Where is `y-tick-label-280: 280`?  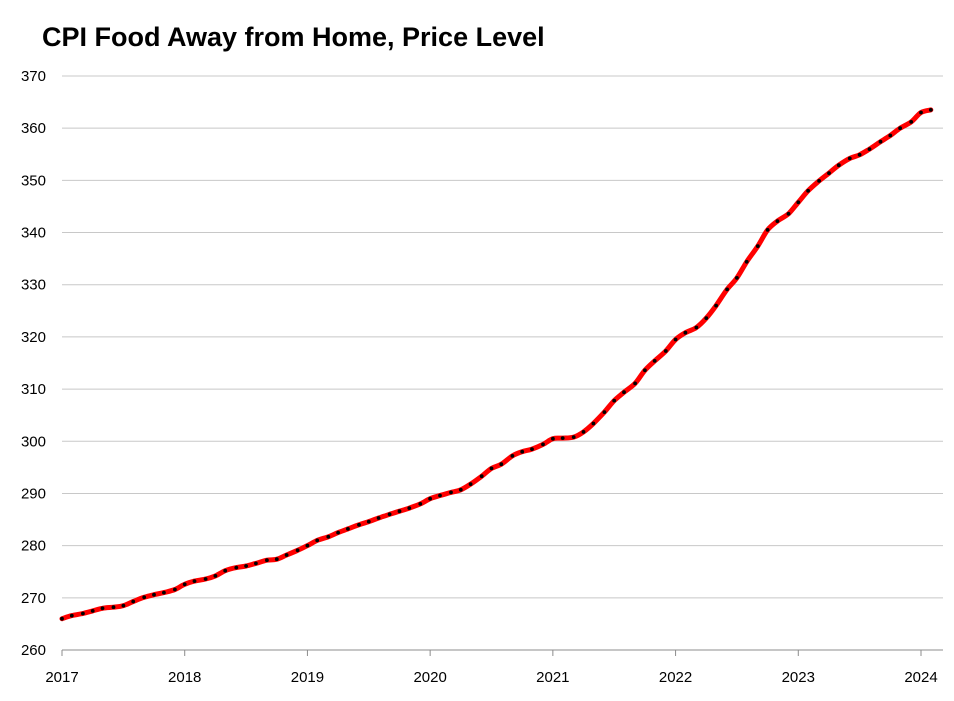
y-tick-label-280: 280 is located at coordinates (33, 546).